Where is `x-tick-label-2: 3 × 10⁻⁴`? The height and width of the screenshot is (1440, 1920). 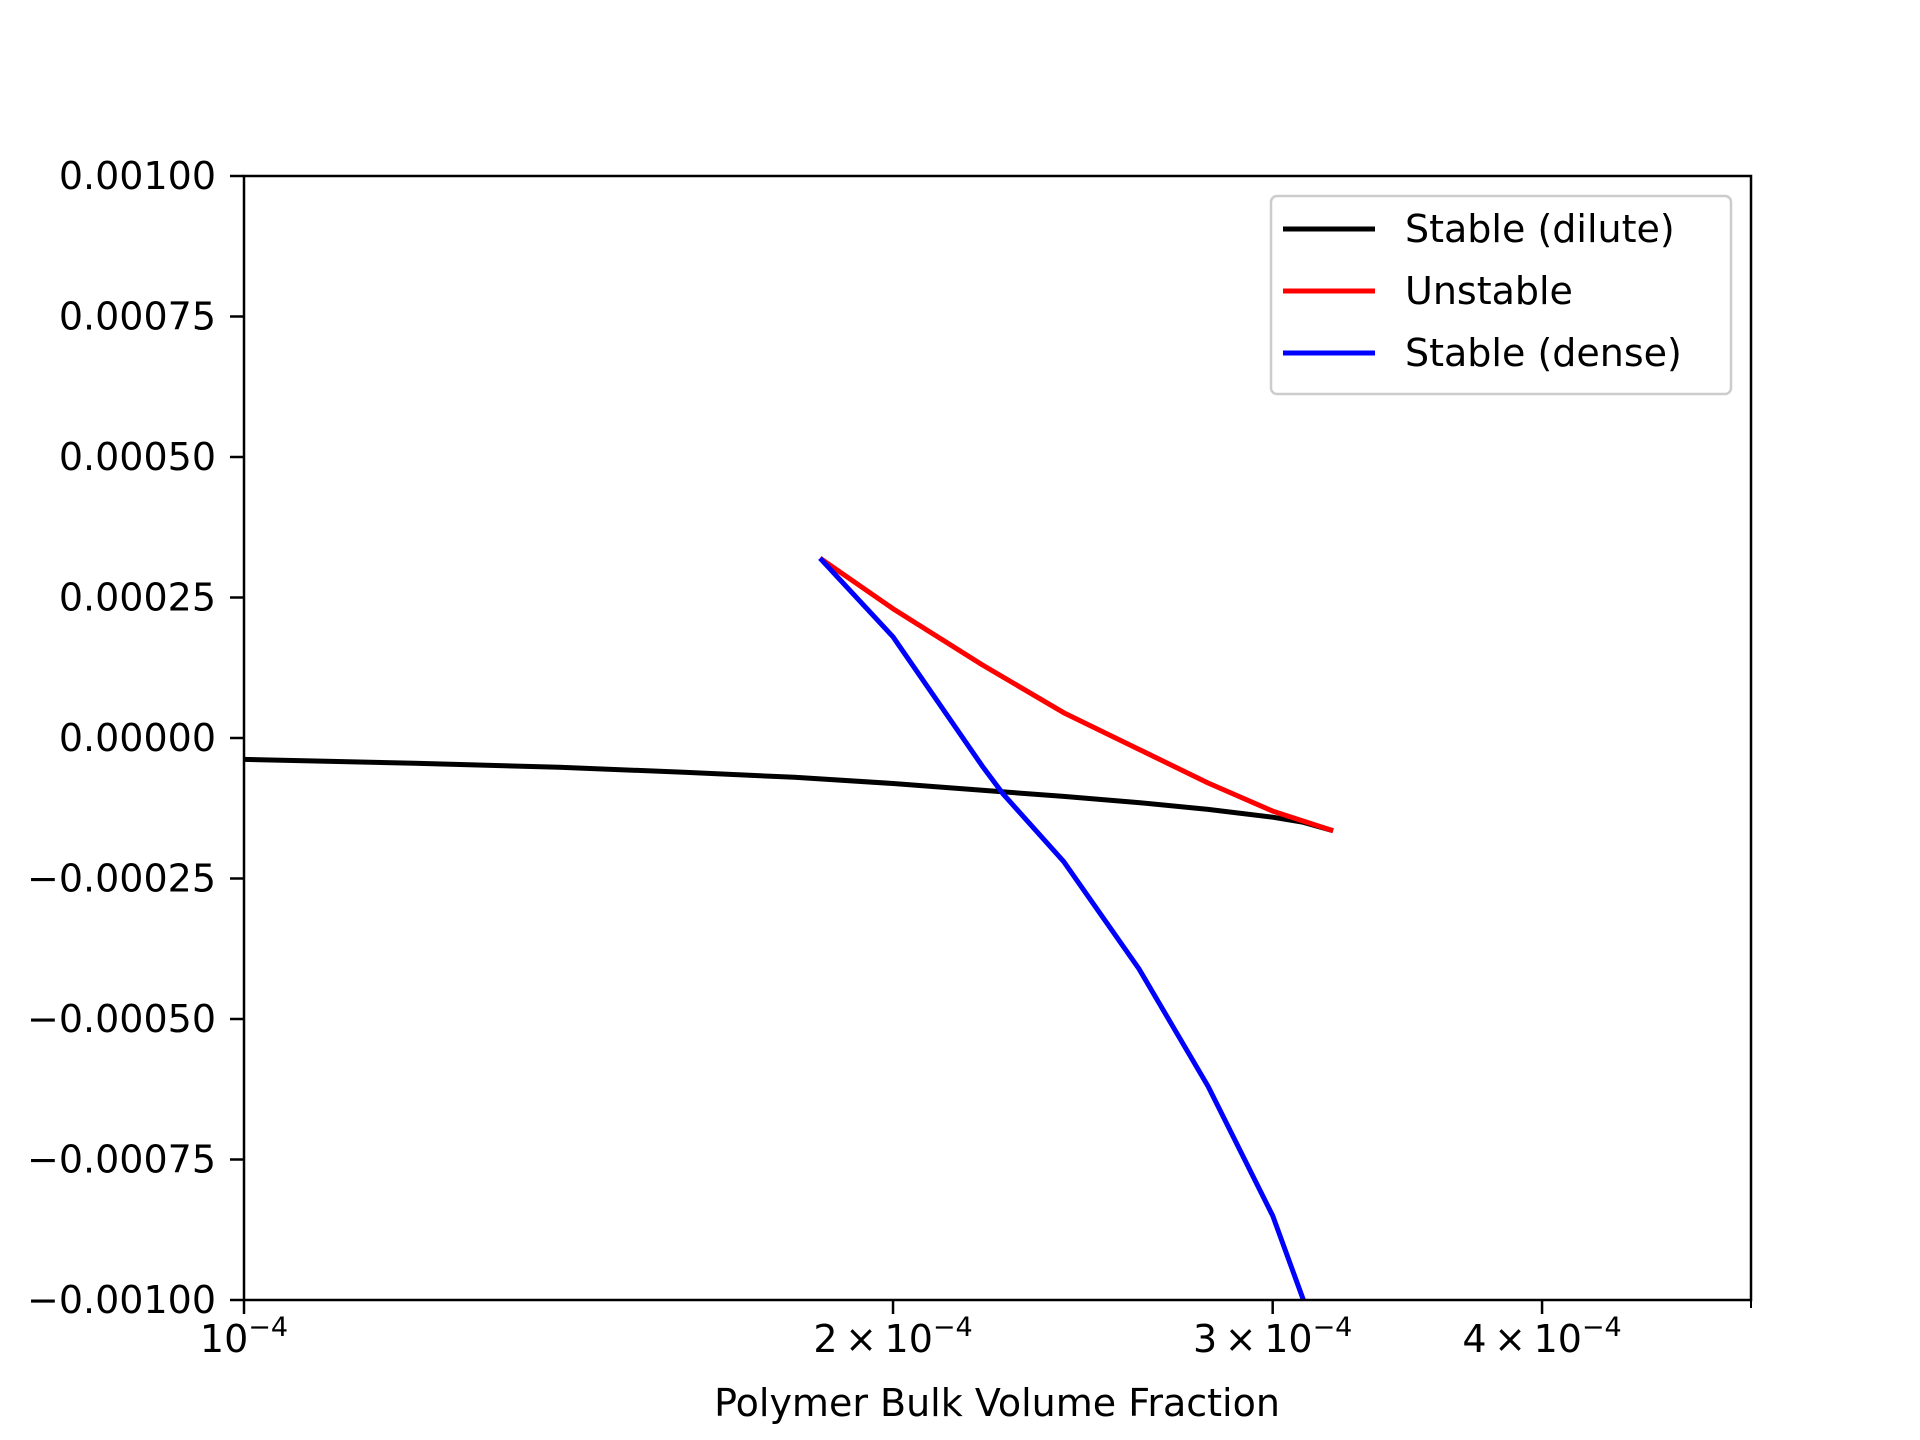 x-tick-label-2: 3 × 10⁻⁴ is located at coordinates (1272, 1336).